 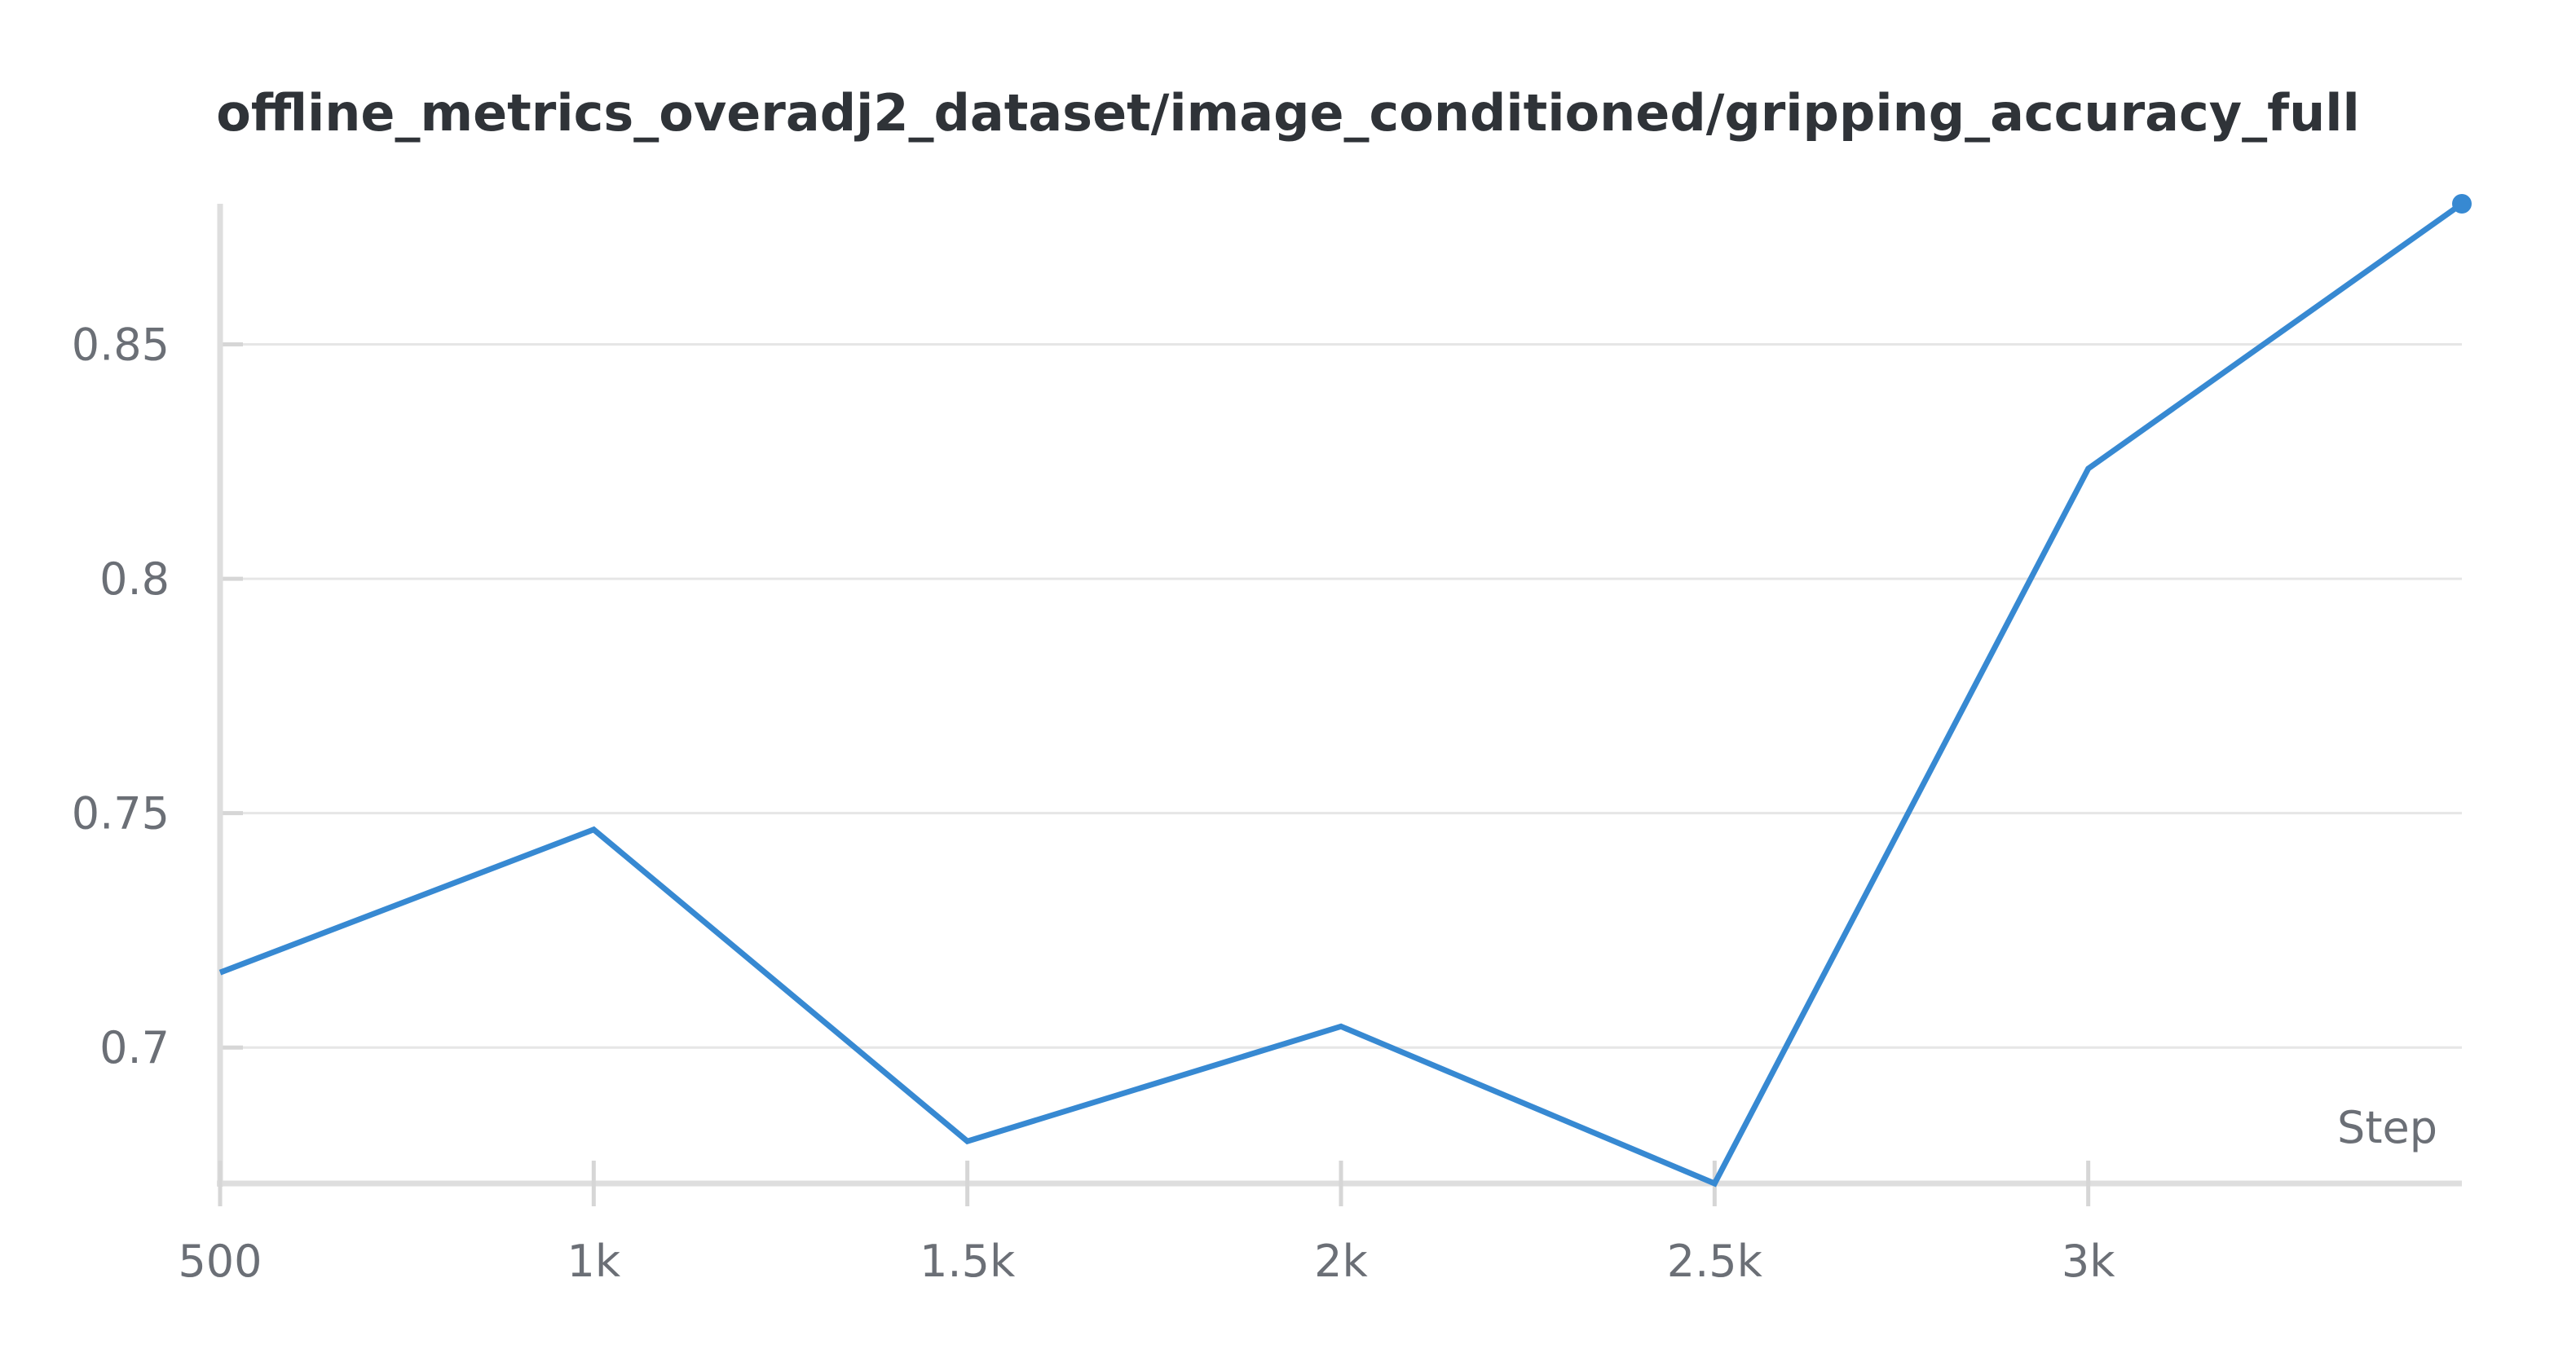 What do you see at coordinates (134, 579) in the screenshot?
I see `y-tick-label: 0.8` at bounding box center [134, 579].